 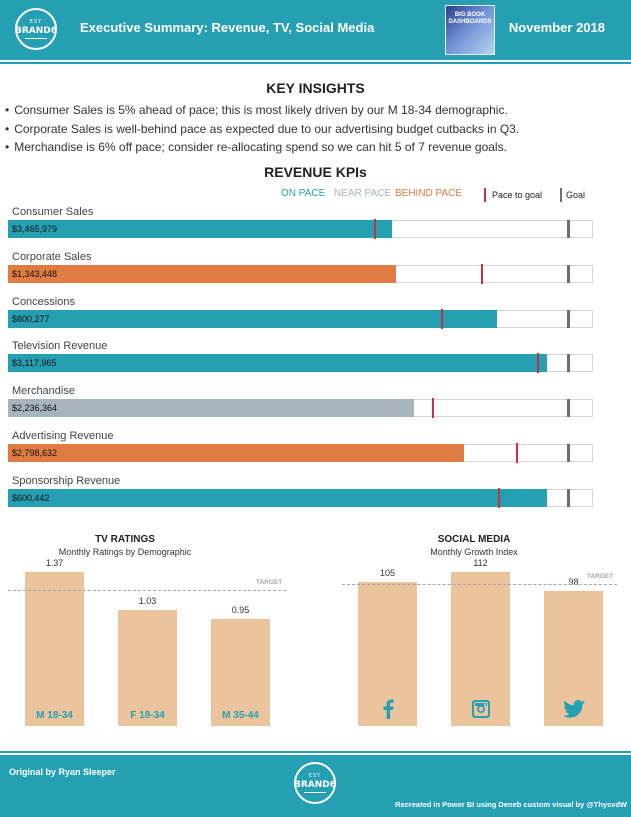 I want to click on facebook-icon, so click(x=387, y=709).